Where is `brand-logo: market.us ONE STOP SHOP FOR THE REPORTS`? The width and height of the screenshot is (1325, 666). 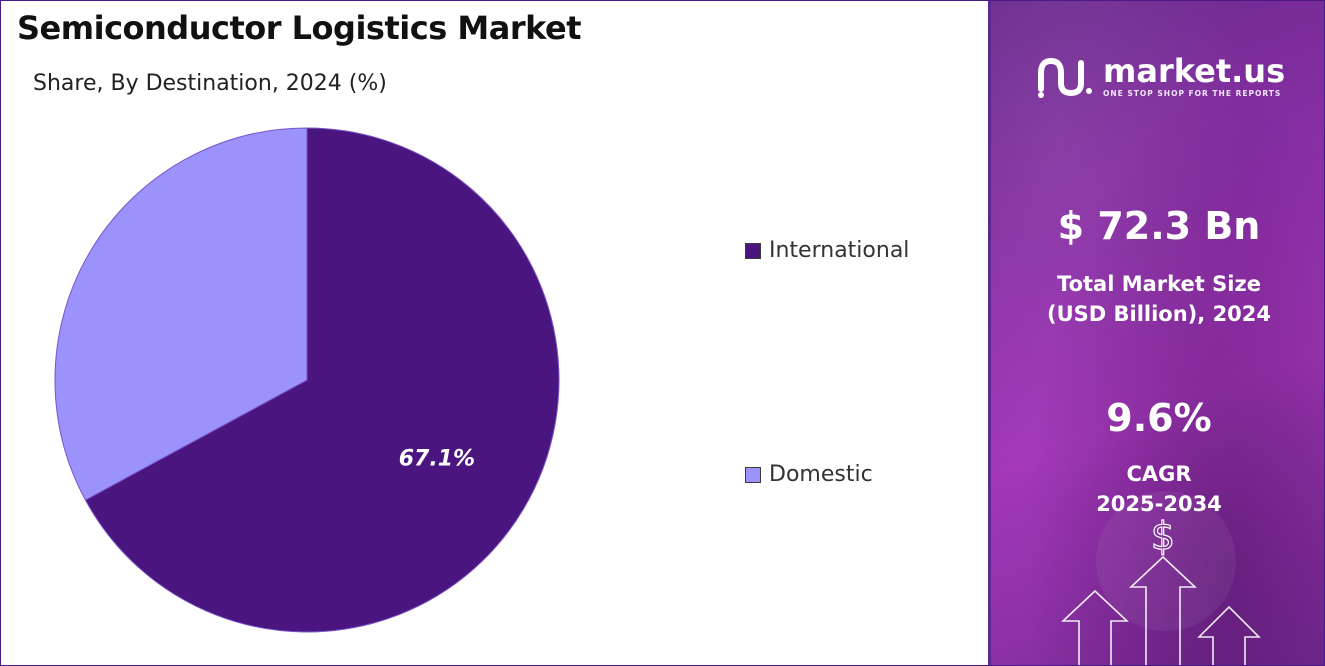
brand-logo: market.us ONE STOP SHOP FOR THE REPORTS is located at coordinates (1160, 76).